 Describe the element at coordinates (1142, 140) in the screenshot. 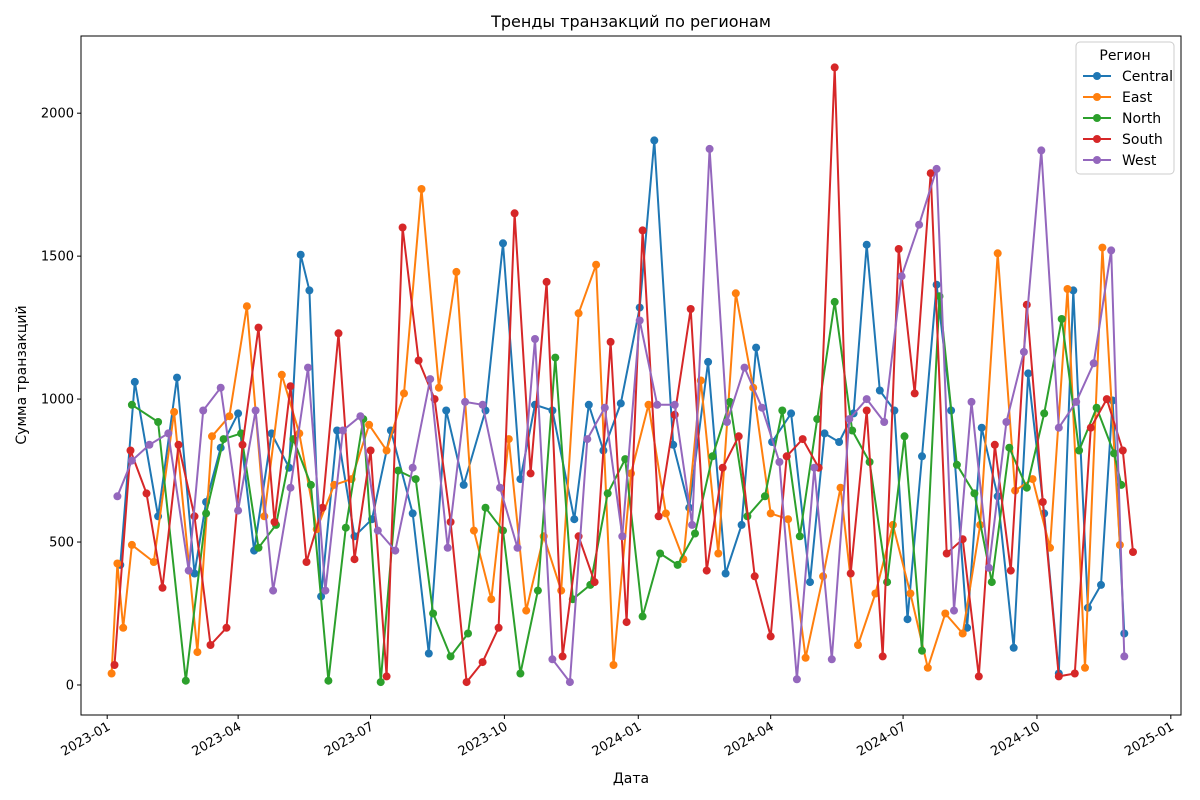

I see `legend-label-south: South` at that location.